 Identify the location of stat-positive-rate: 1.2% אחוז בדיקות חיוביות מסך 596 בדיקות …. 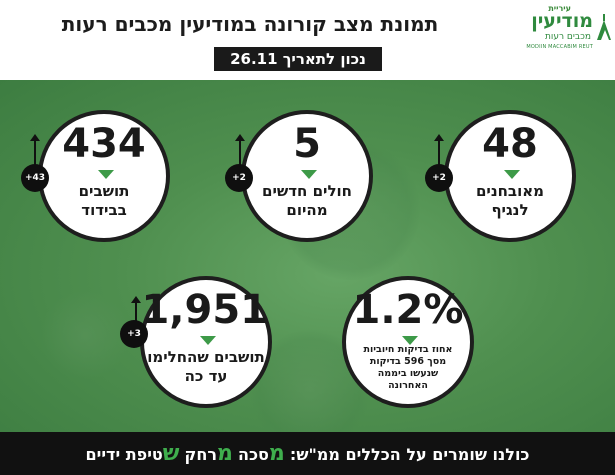
(408, 342).